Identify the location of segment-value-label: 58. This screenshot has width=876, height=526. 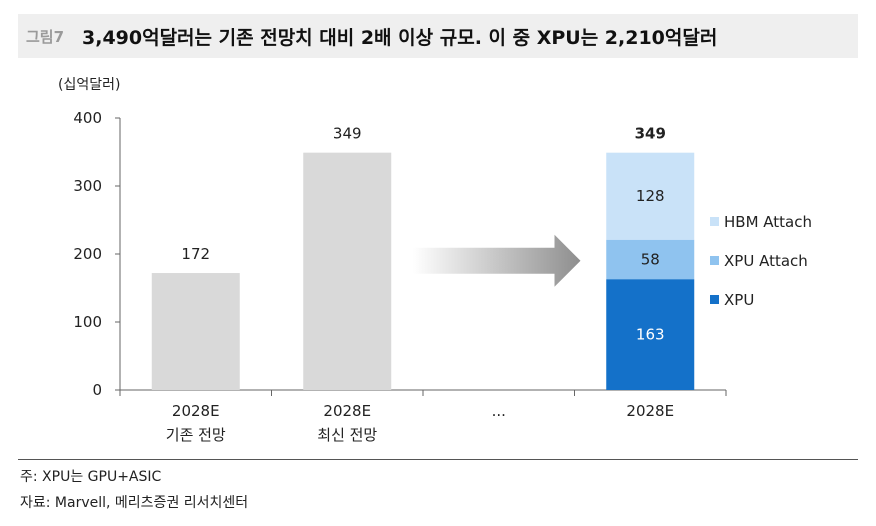
(650, 259).